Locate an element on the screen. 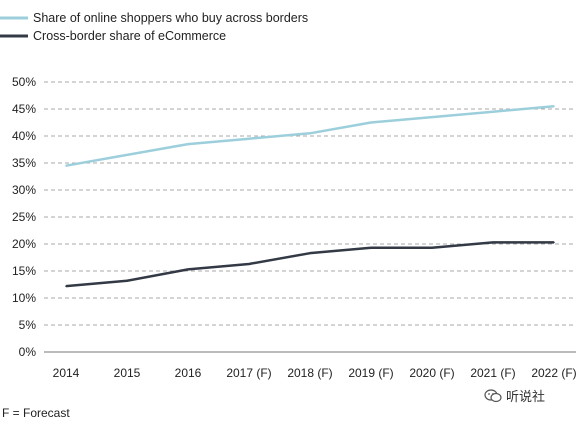  y-tick-label: 20% is located at coordinates (24, 244).